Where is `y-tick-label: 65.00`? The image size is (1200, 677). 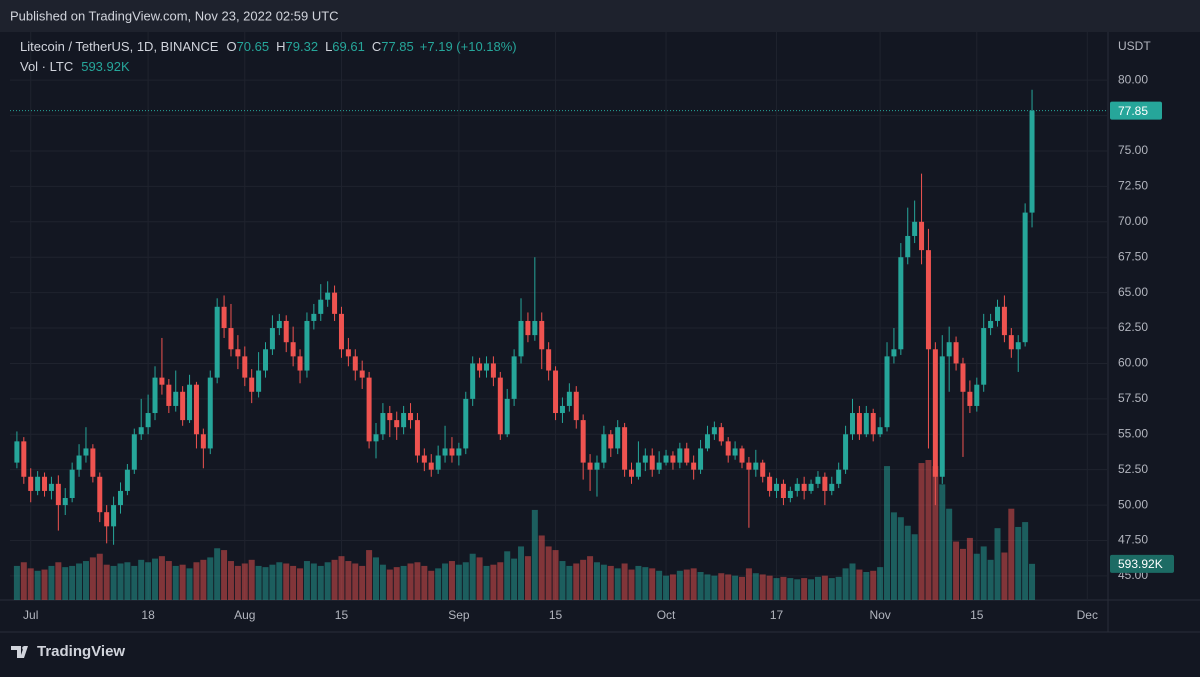 y-tick-label: 65.00 is located at coordinates (1133, 292).